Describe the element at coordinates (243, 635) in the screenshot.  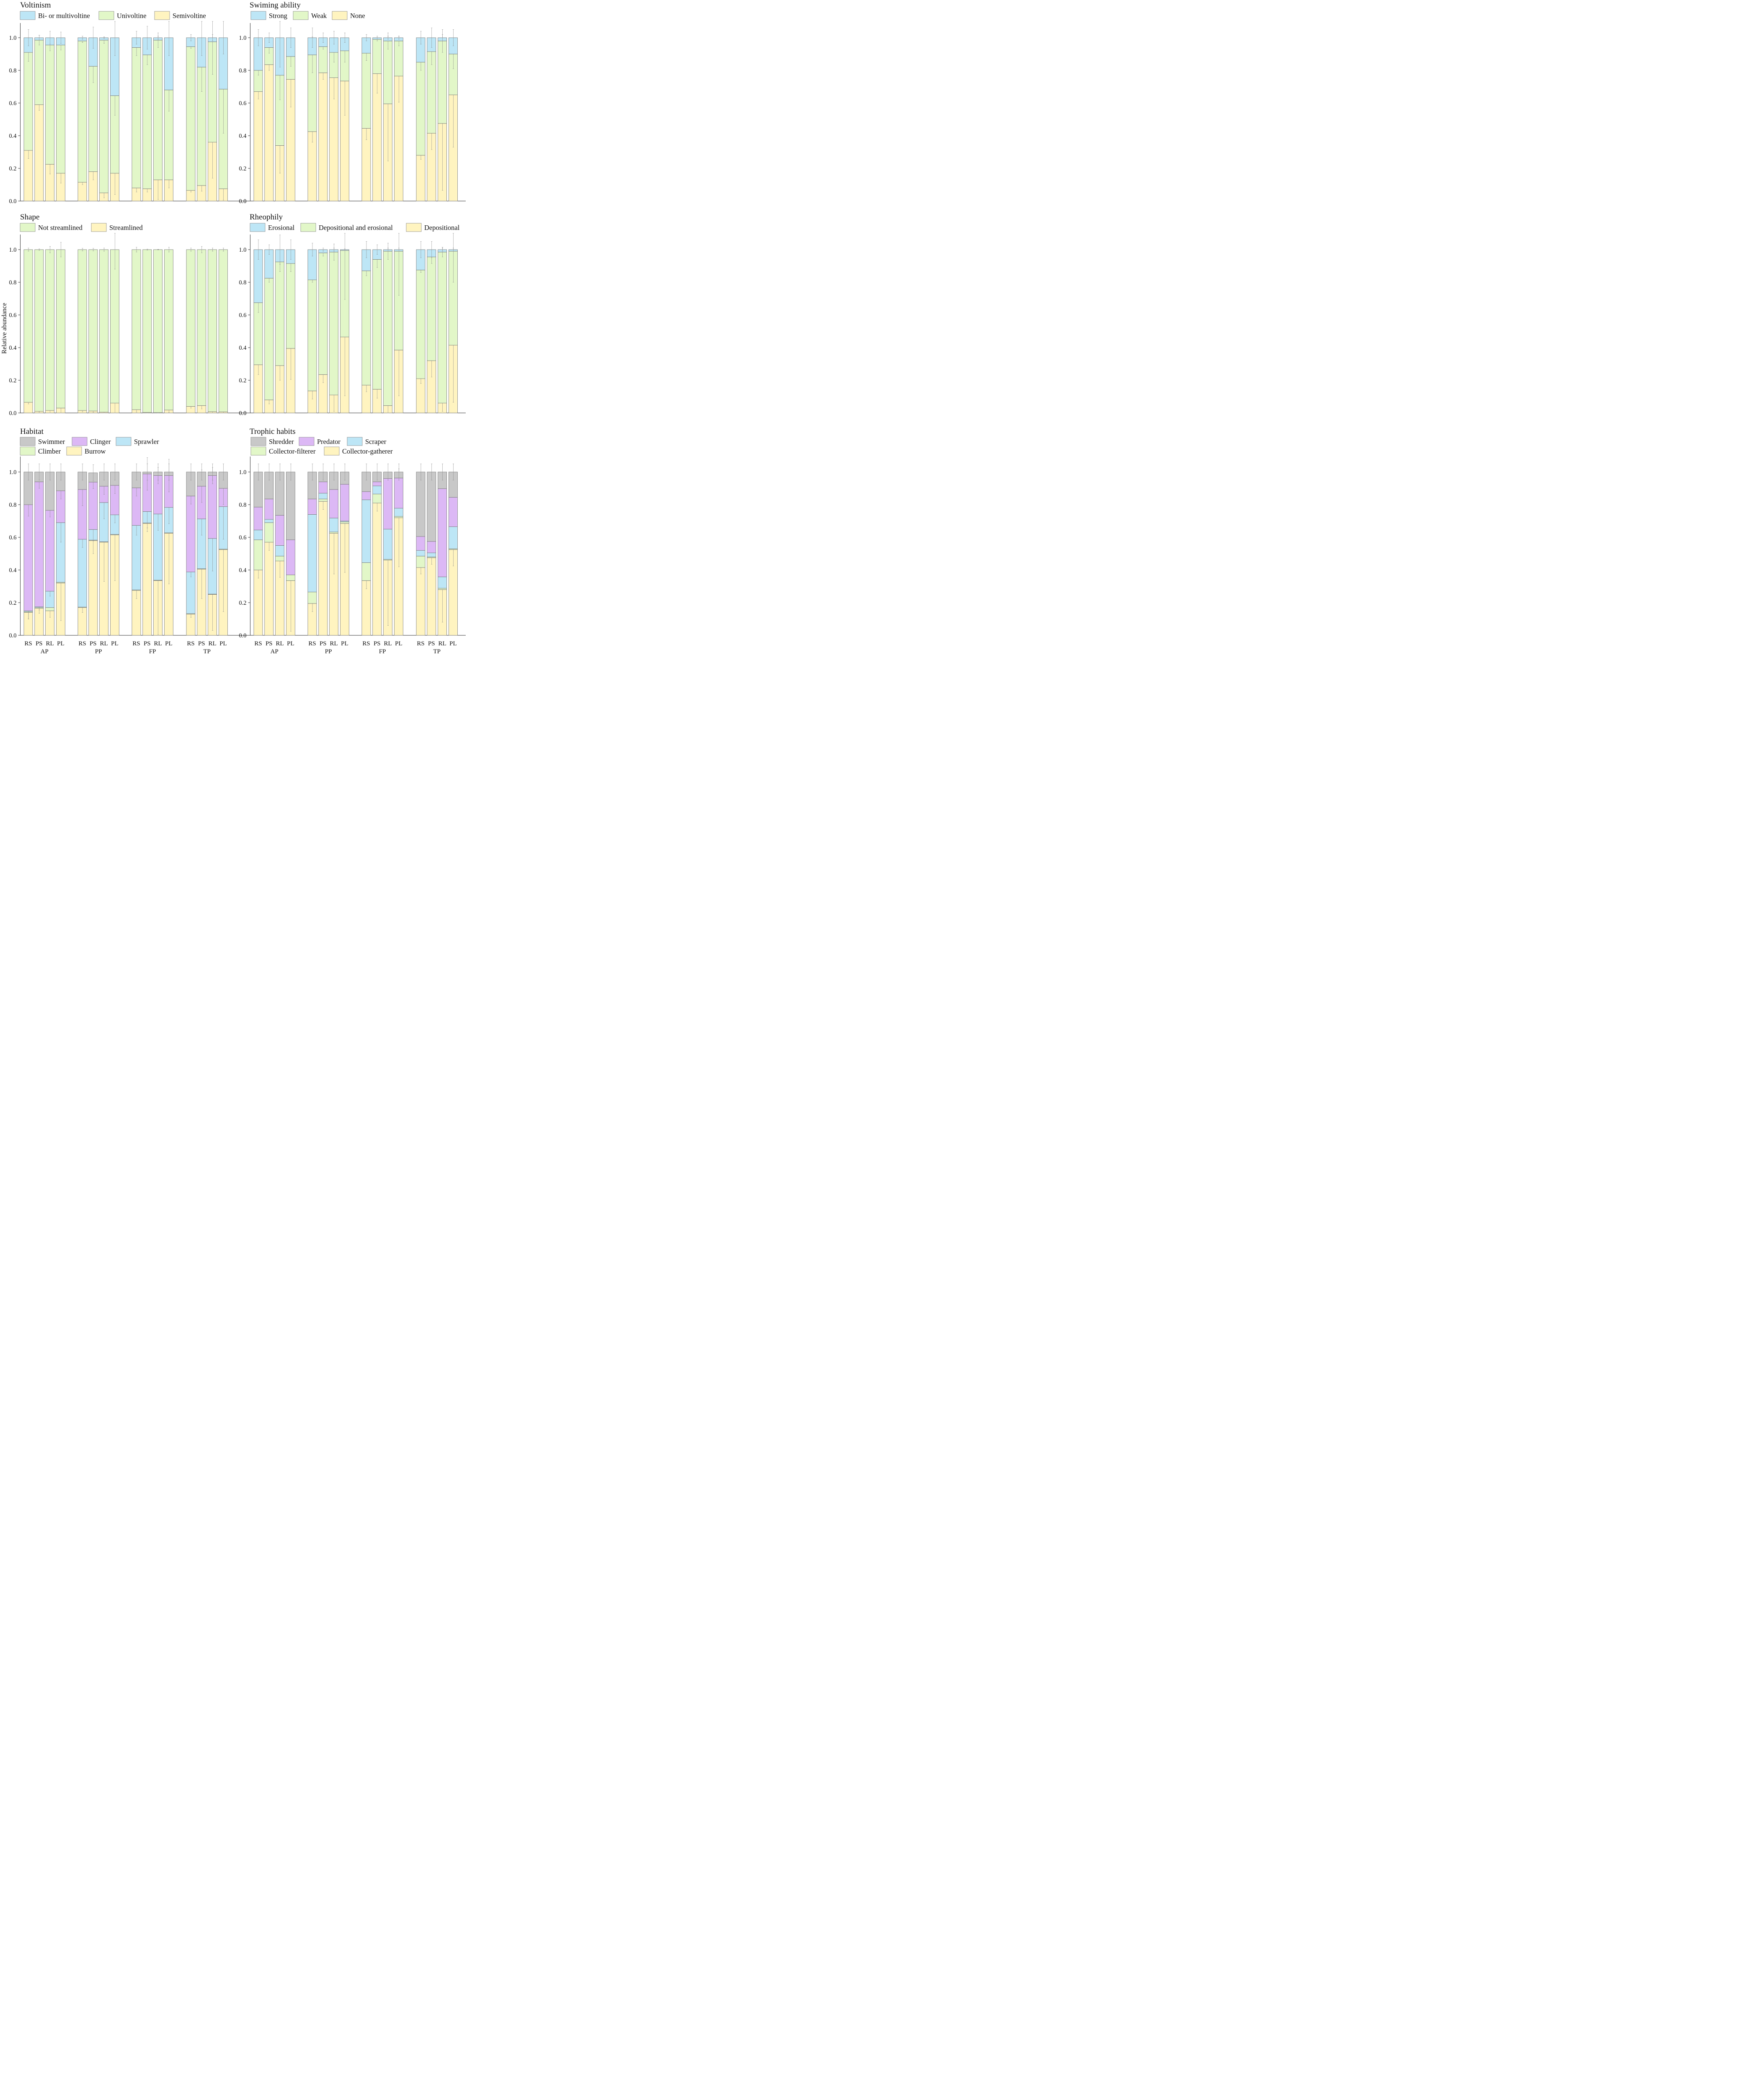
I see `y-tick-label: 0.0` at that location.